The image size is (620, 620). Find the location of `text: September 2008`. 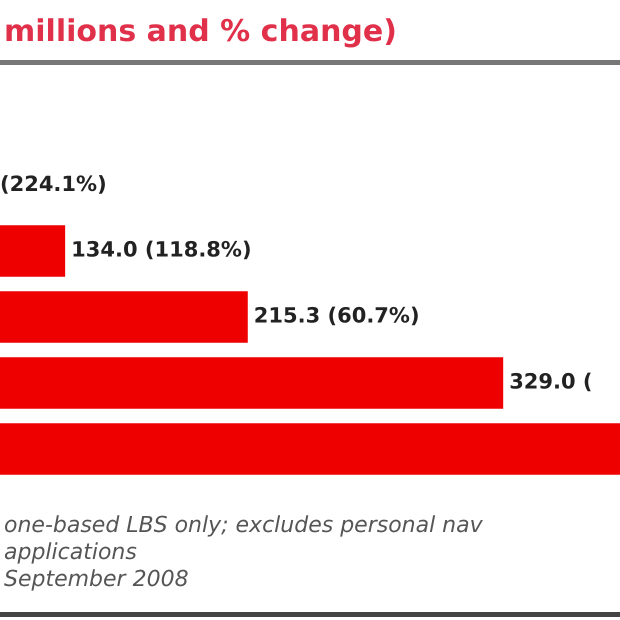

text: September 2008 is located at coordinates (97, 579).